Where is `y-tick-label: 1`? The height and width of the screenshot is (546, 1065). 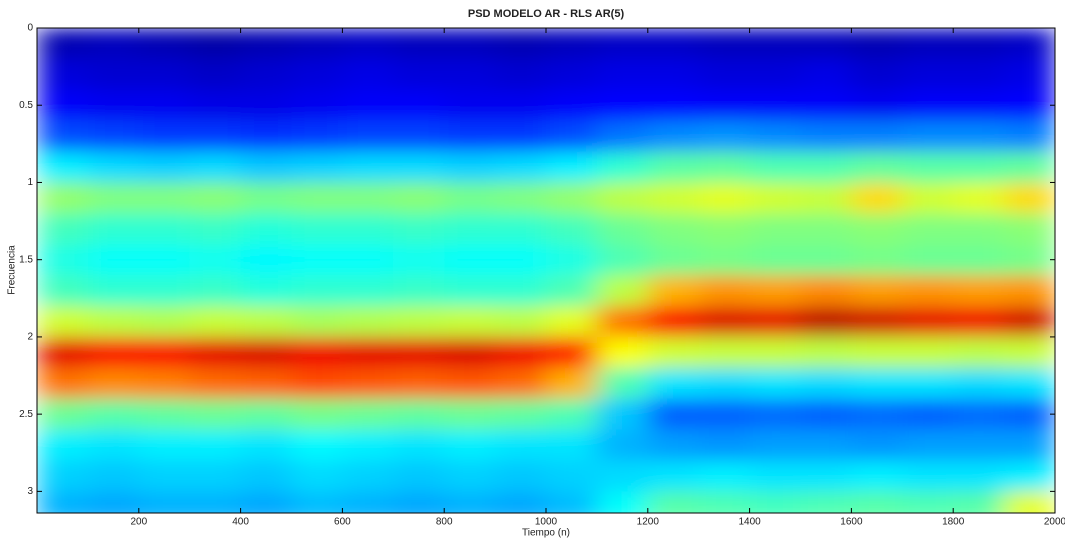 y-tick-label: 1 is located at coordinates (30, 182).